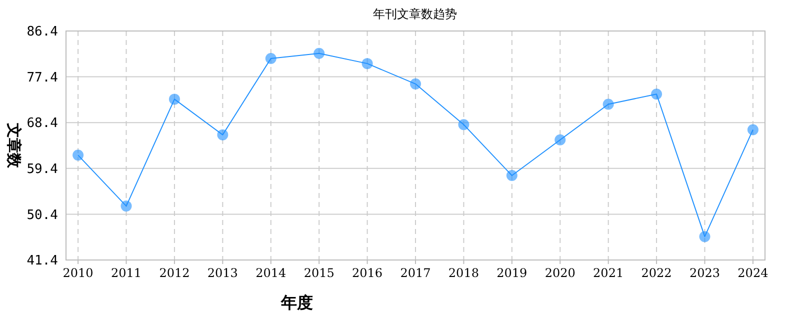  Describe the element at coordinates (367, 273) in the screenshot. I see `x-tick-label: 2016` at that location.